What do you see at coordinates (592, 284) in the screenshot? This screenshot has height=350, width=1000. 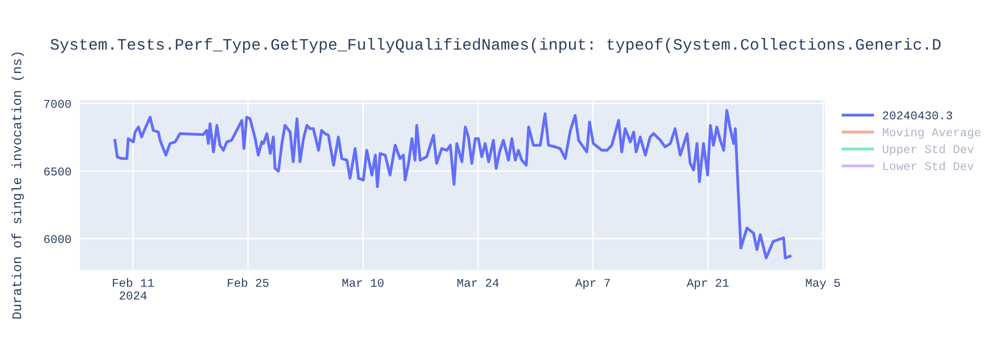 I see `x-tick-label: Apr 7` at bounding box center [592, 284].